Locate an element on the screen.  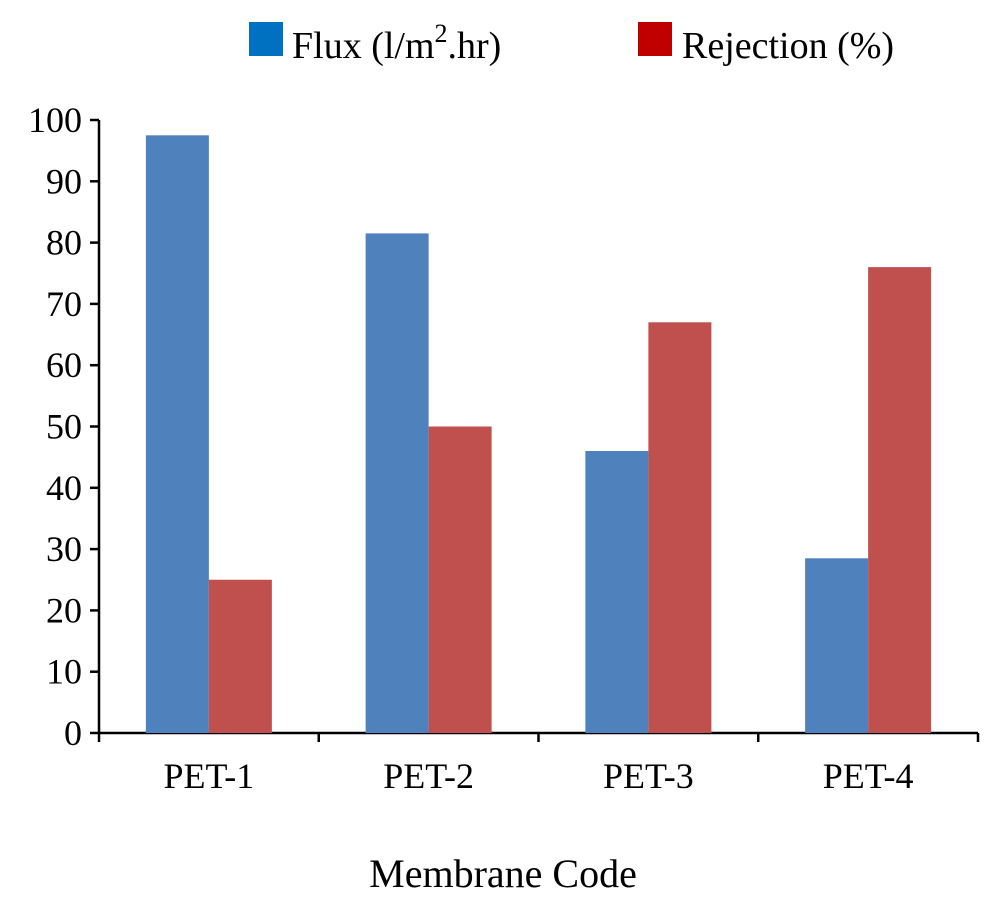
y-tick-label: 40 is located at coordinates (64, 488).